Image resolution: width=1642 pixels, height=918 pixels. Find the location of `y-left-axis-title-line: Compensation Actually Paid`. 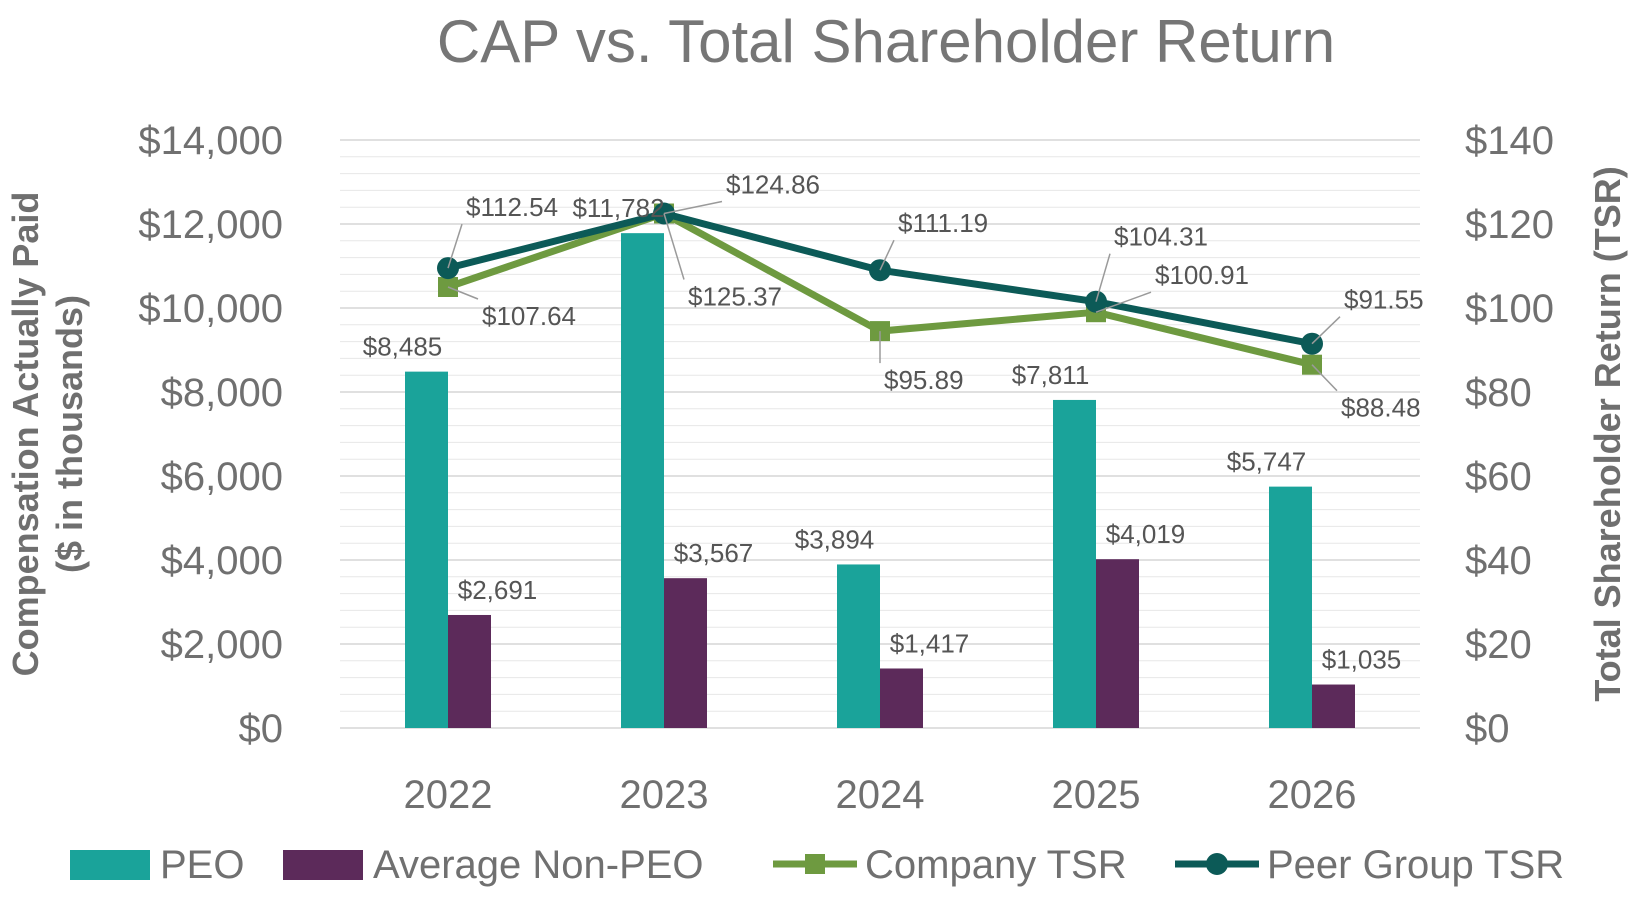

y-left-axis-title-line: Compensation Actually Paid is located at coordinates (25, 434).